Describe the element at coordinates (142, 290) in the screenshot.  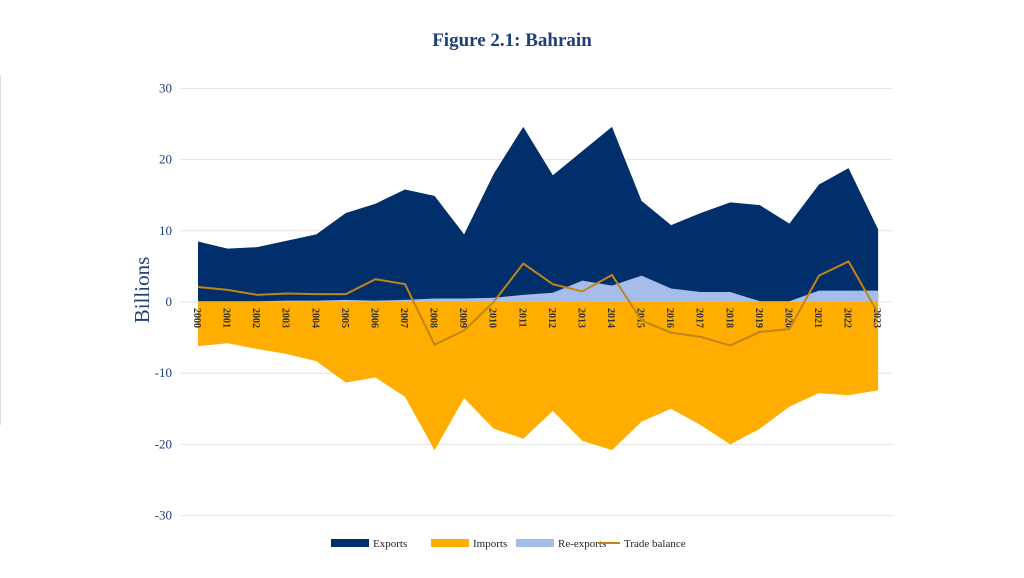
I see `y-axis-label: Billions` at that location.